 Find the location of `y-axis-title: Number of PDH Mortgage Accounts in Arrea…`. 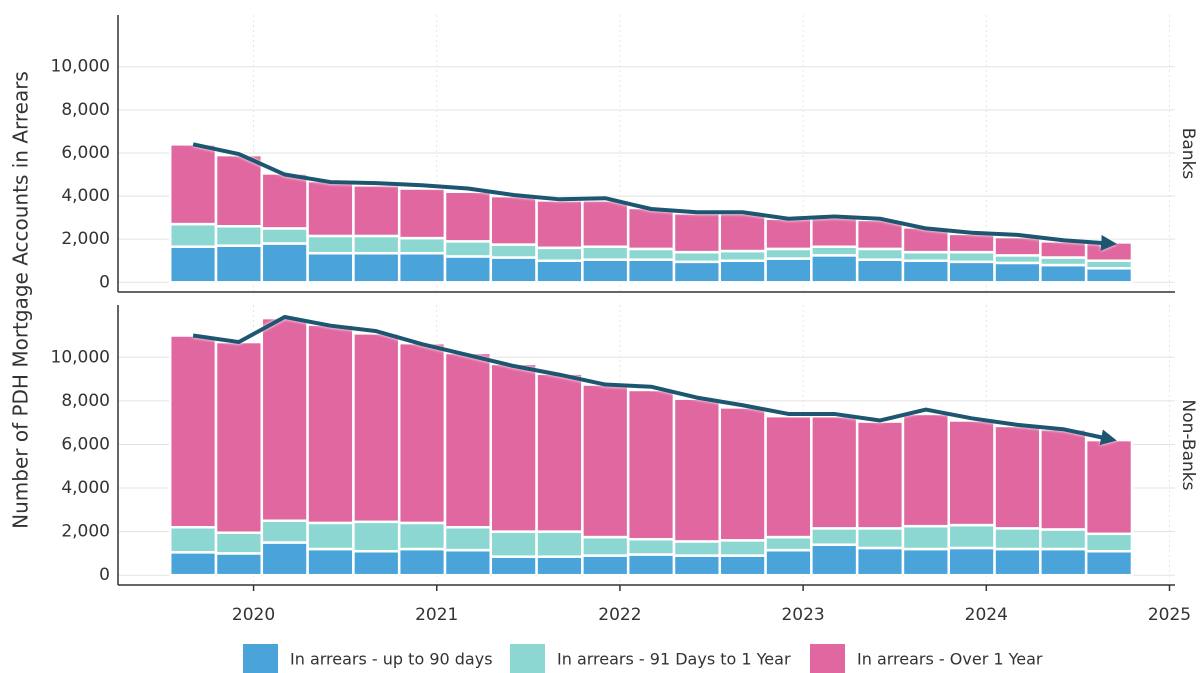

y-axis-title: Number of PDH Mortgage Accounts in Arrea… is located at coordinates (21, 300).